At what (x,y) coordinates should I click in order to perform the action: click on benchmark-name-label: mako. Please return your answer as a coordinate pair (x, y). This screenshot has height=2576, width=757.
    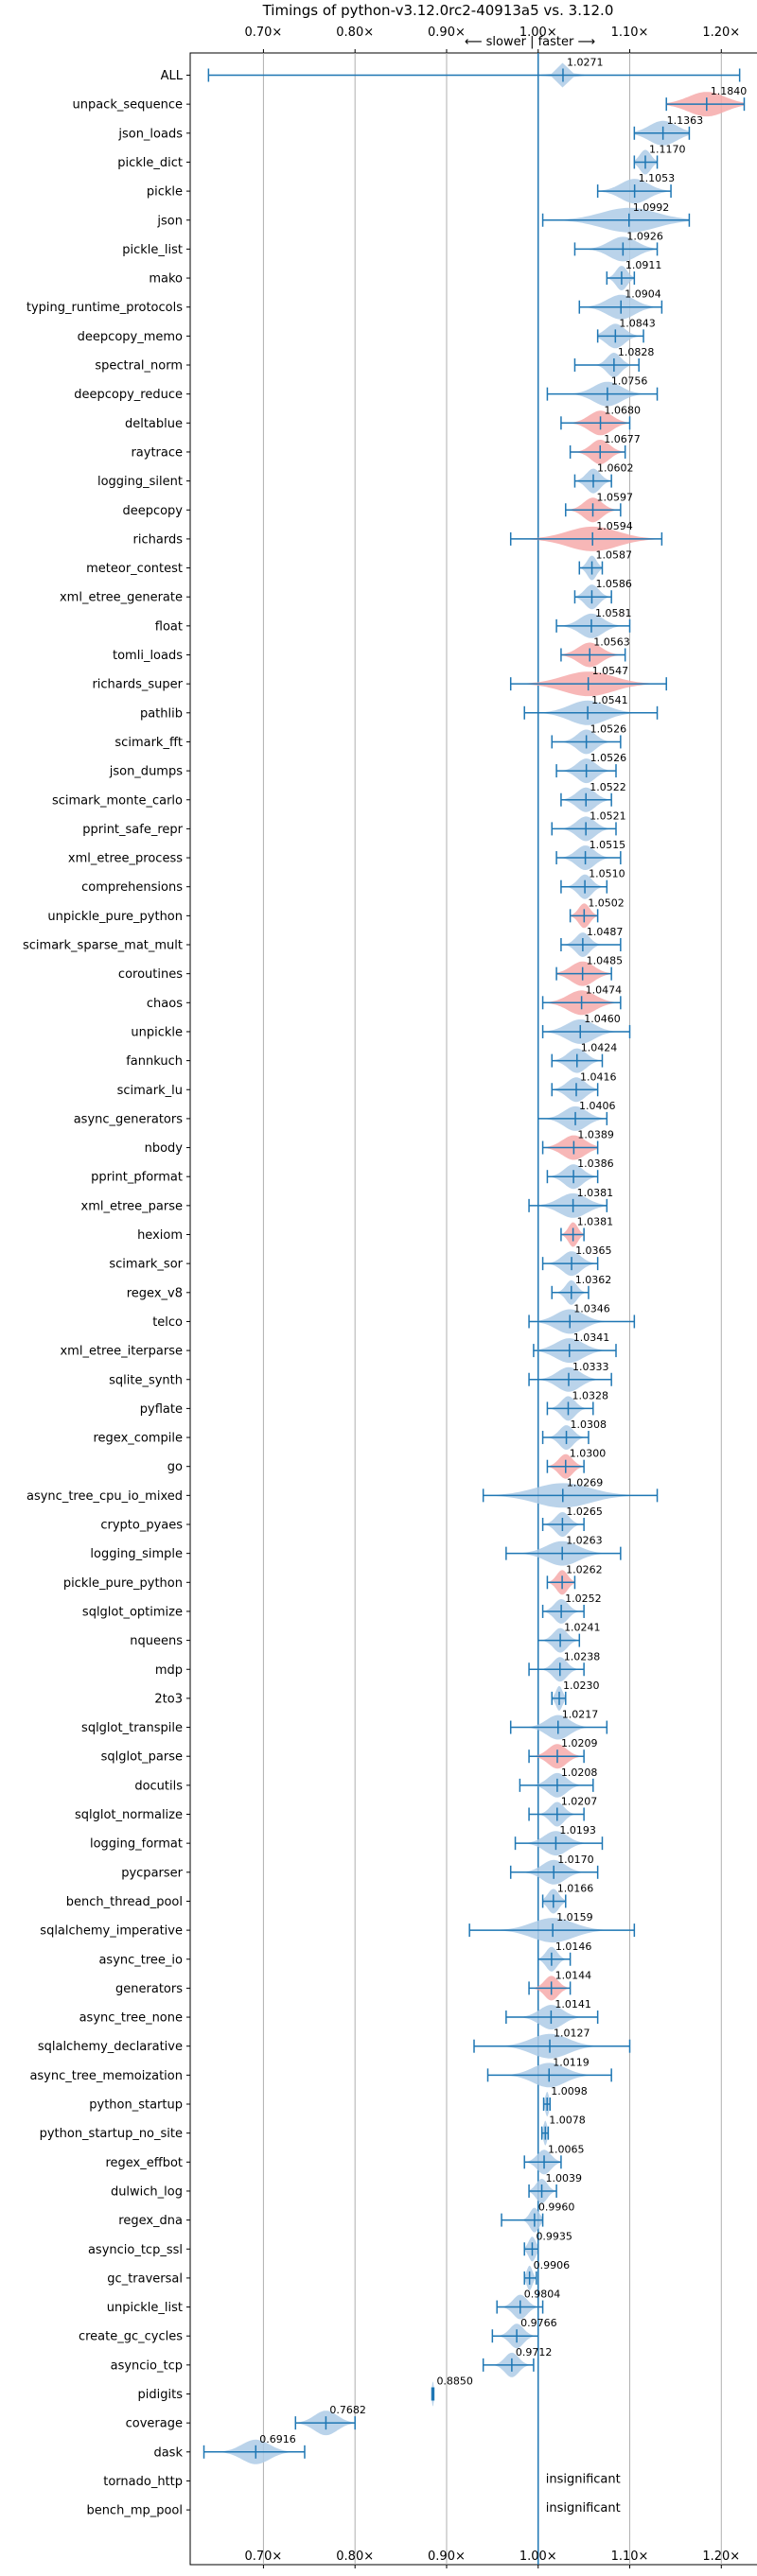
    Looking at the image, I should click on (166, 279).